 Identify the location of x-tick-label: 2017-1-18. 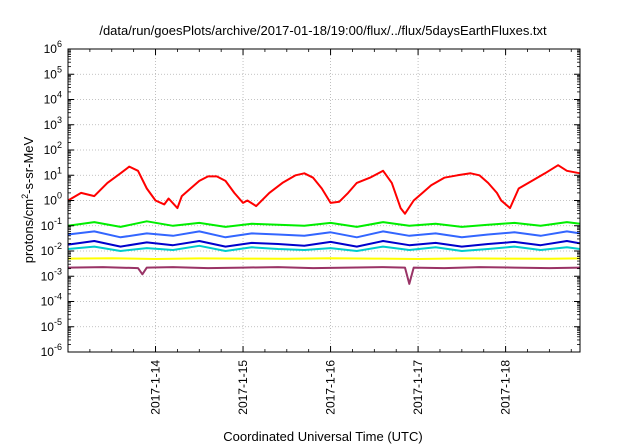
(506, 387).